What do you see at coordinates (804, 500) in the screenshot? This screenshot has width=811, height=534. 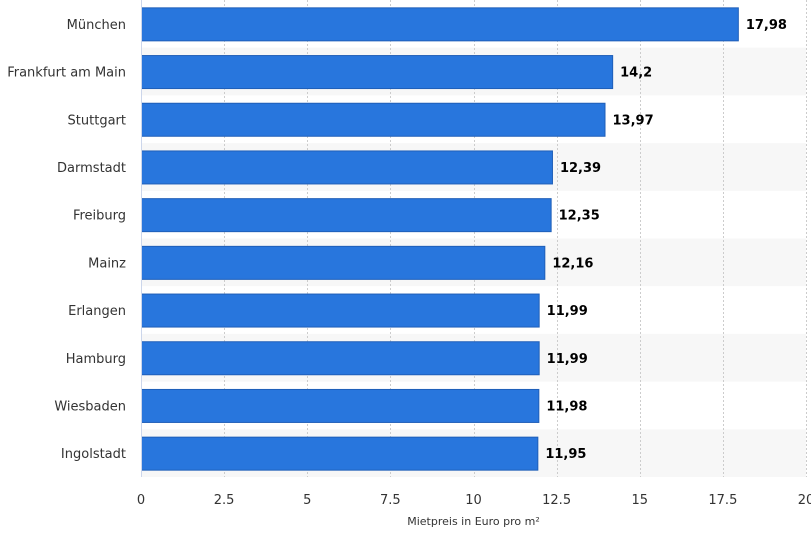 I see `x-tick-label: 20` at bounding box center [804, 500].